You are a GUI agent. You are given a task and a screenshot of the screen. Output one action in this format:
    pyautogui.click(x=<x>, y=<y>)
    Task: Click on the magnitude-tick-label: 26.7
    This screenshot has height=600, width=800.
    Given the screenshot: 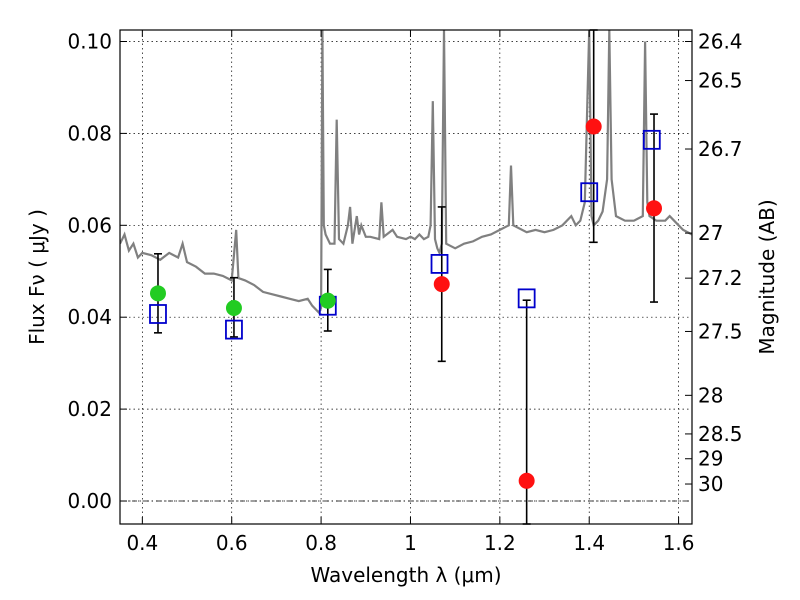 What is the action you would take?
    pyautogui.click(x=720, y=149)
    